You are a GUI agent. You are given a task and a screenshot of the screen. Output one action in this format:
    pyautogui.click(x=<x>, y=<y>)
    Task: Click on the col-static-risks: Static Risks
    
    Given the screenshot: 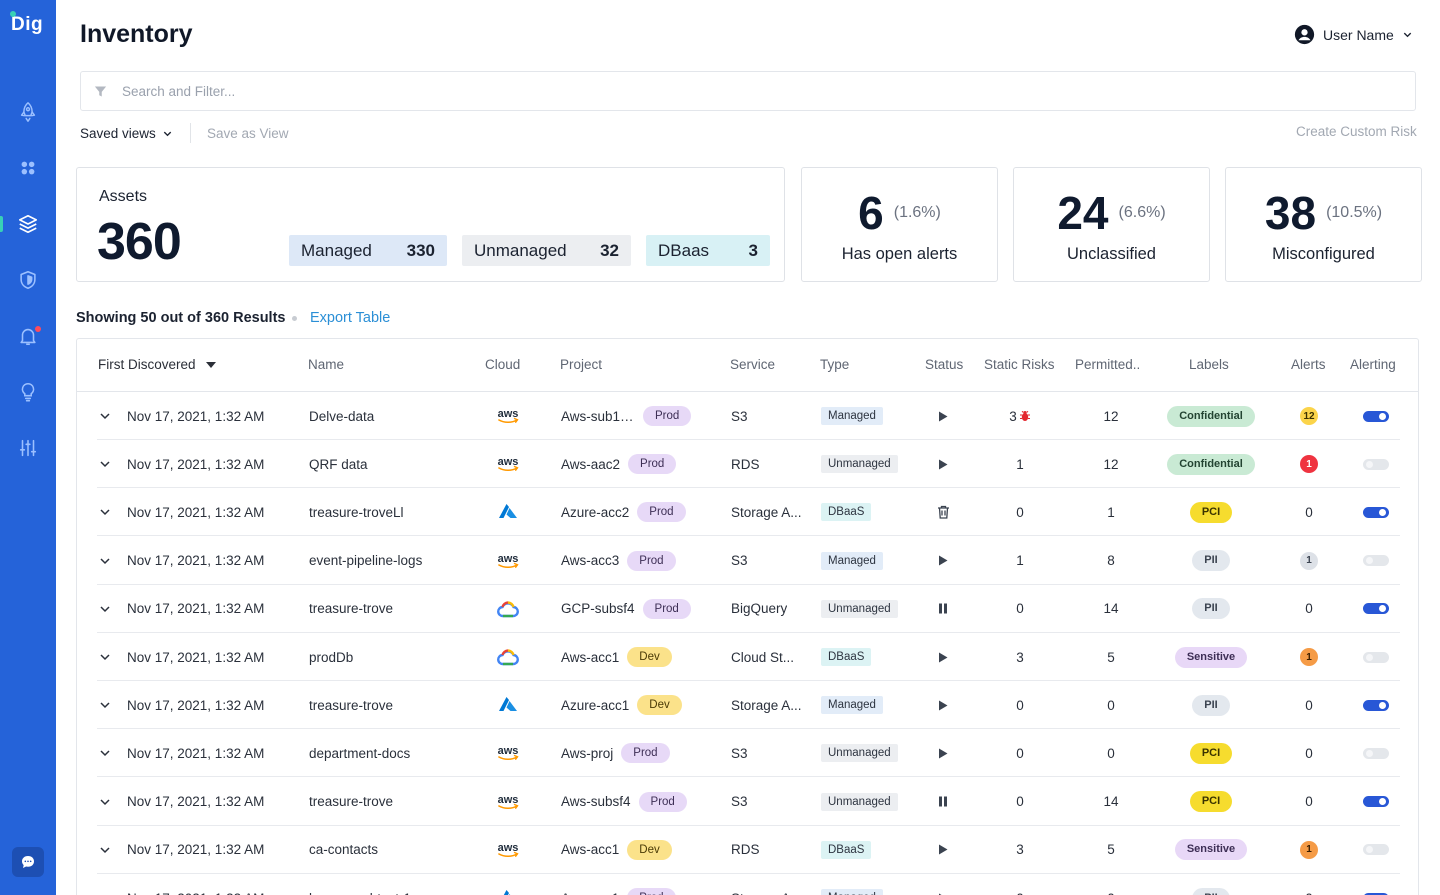 What is the action you would take?
    pyautogui.click(x=1019, y=364)
    